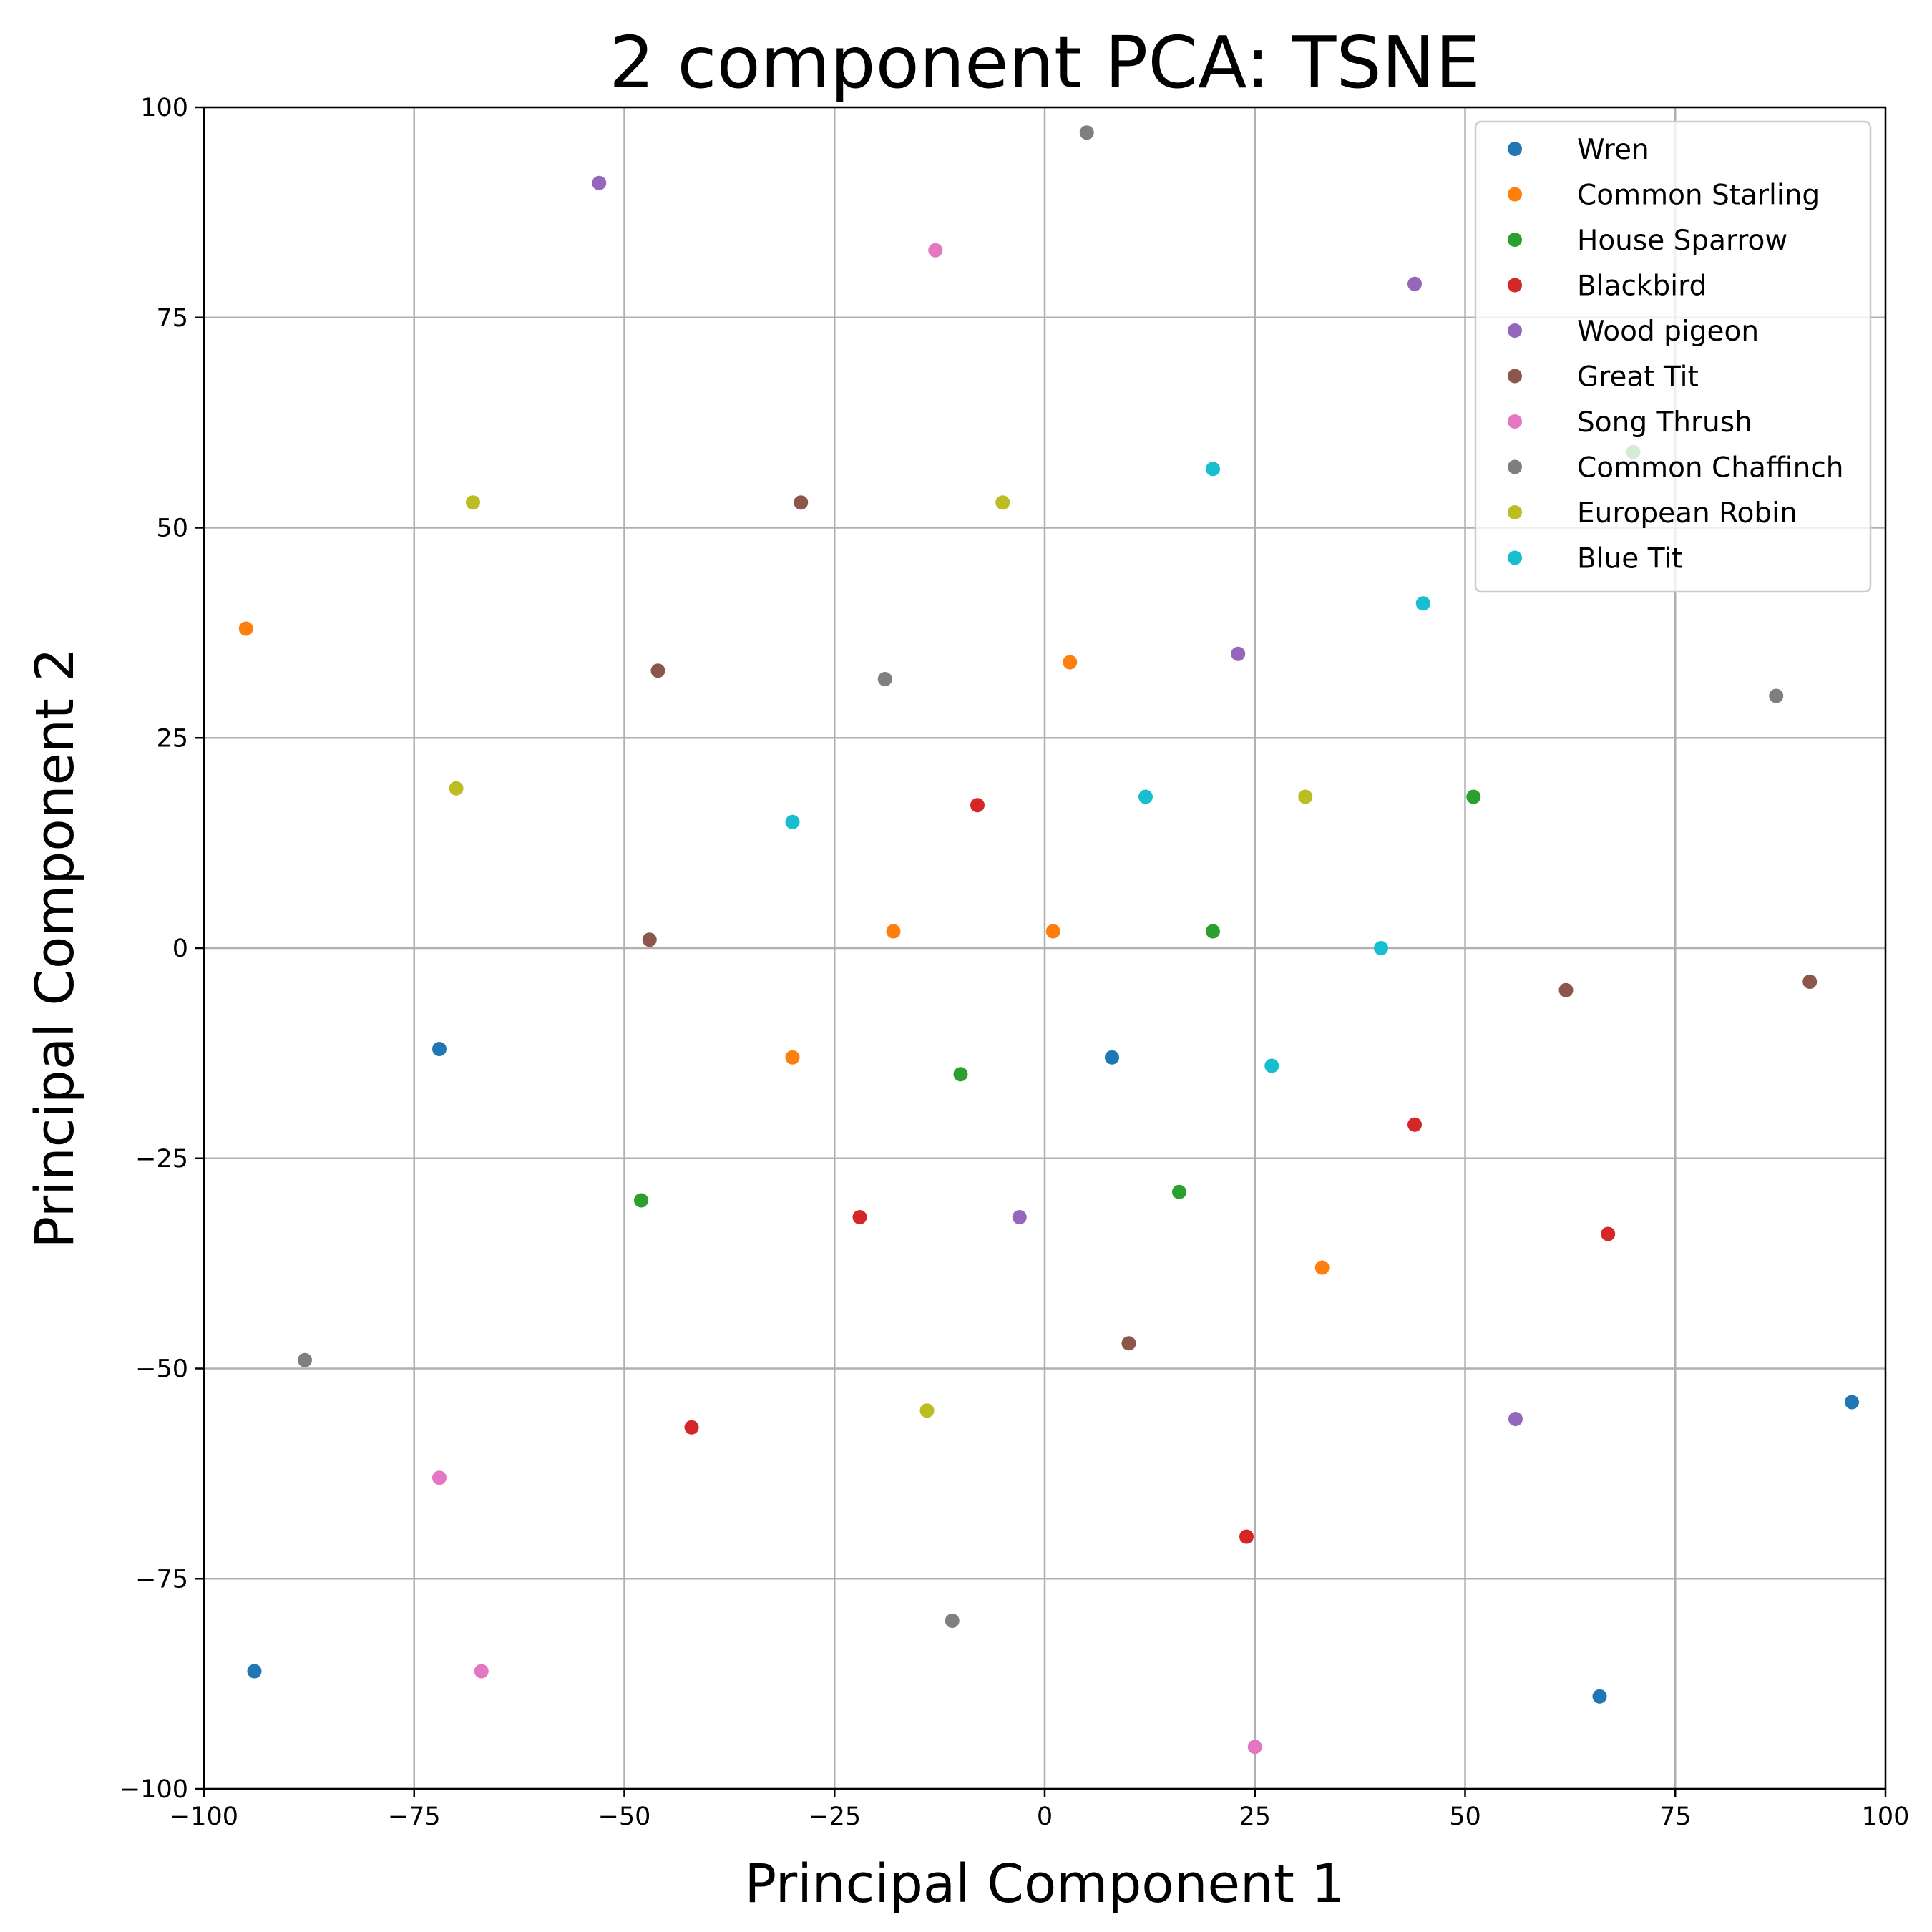 This screenshot has height=1932, width=1932. What do you see at coordinates (161, 1369) in the screenshot?
I see `y-tick-label: −50` at bounding box center [161, 1369].